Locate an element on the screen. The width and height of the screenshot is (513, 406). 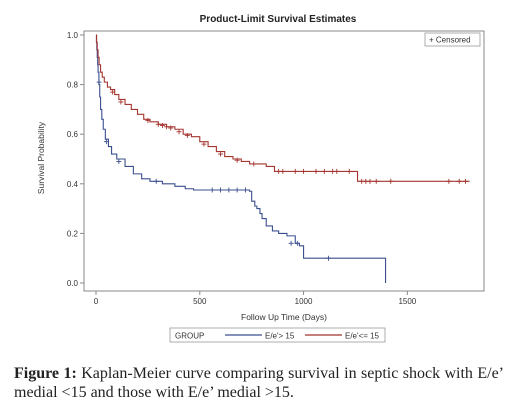
y-axis-label: Survival Probability is located at coordinates (41, 157).